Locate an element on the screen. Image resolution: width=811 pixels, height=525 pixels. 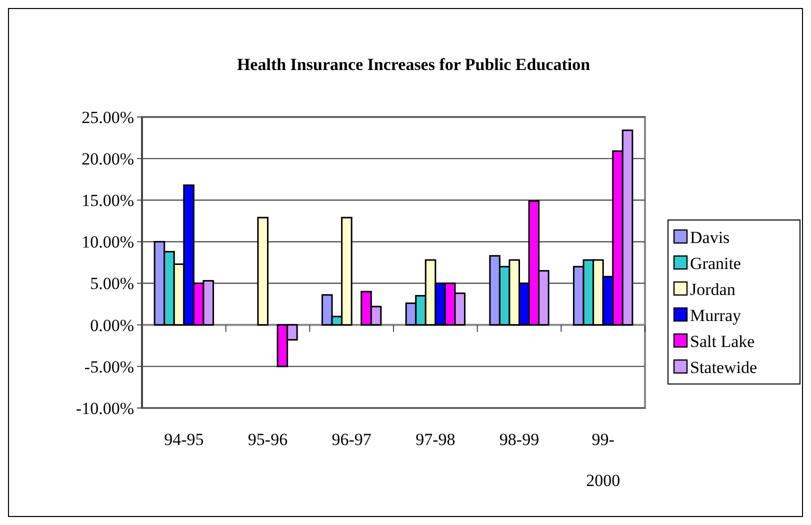
y-tick-label: 25.00% is located at coordinates (108, 117).